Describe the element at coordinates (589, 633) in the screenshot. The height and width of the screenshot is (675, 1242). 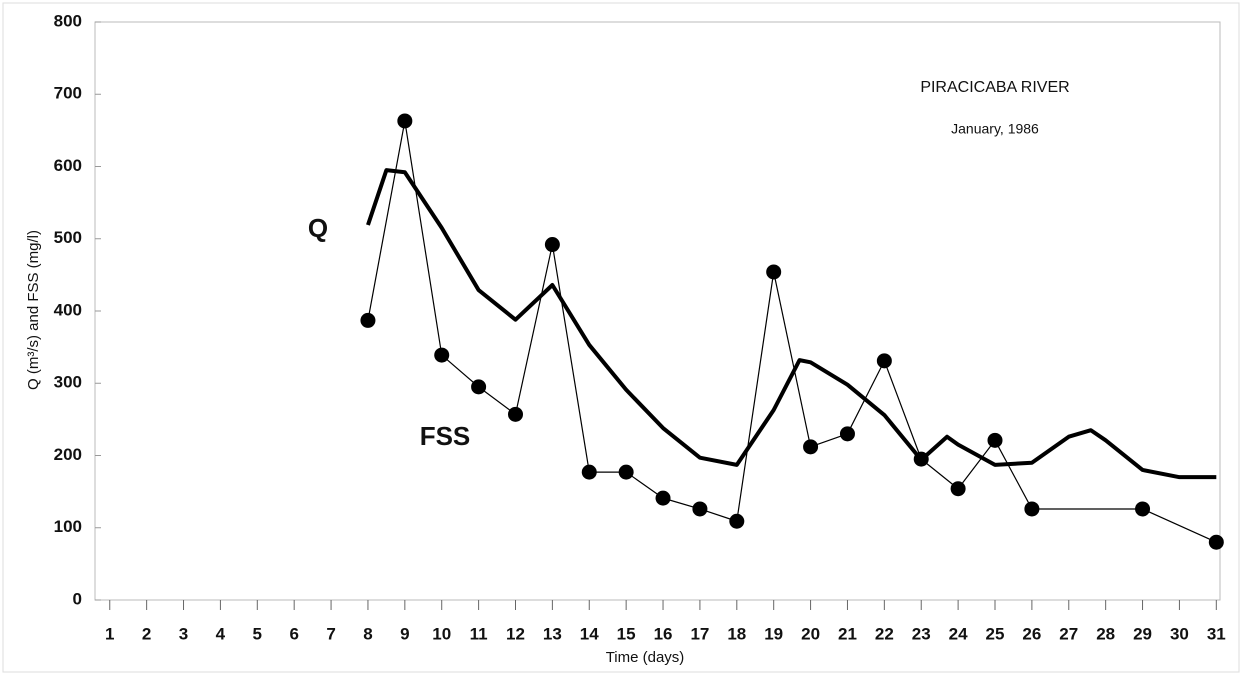
I see `x-tick-label: 14` at that location.